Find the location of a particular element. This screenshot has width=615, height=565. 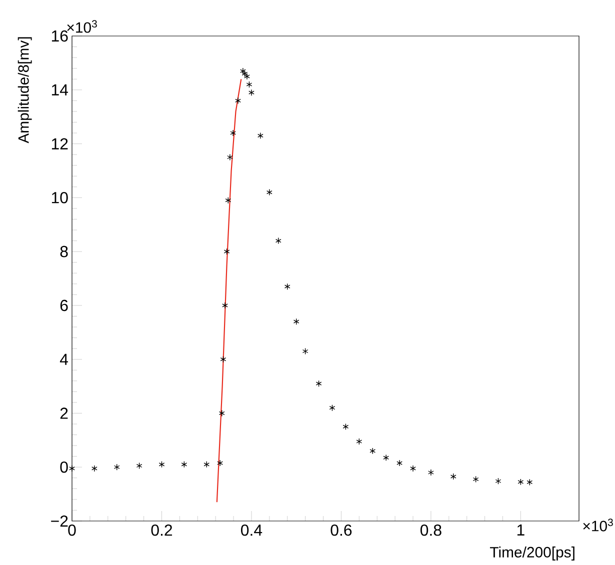

x-axis-title: Time/200[ps] is located at coordinates (532, 553).